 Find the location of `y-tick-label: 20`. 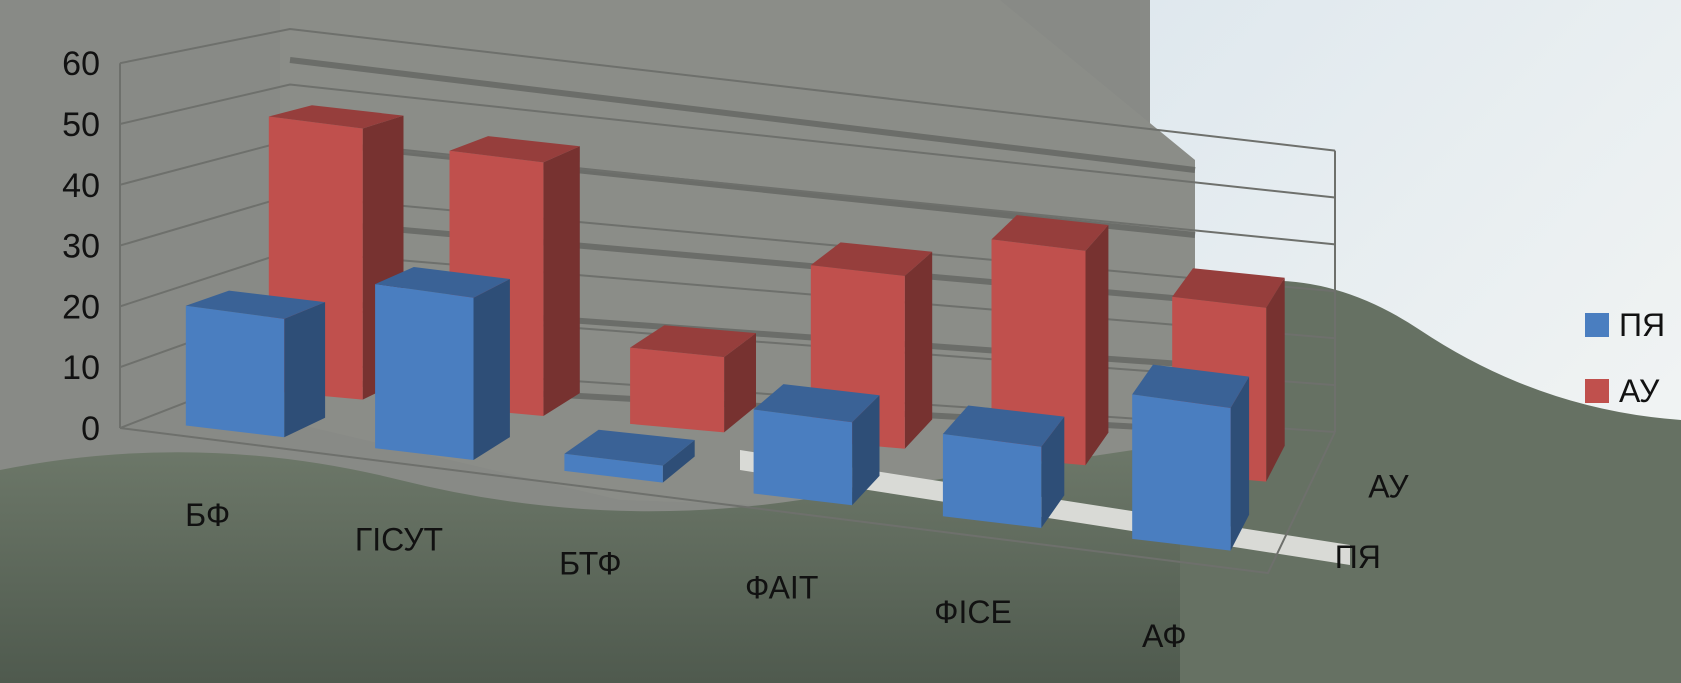

y-tick-label: 20 is located at coordinates (81, 307).